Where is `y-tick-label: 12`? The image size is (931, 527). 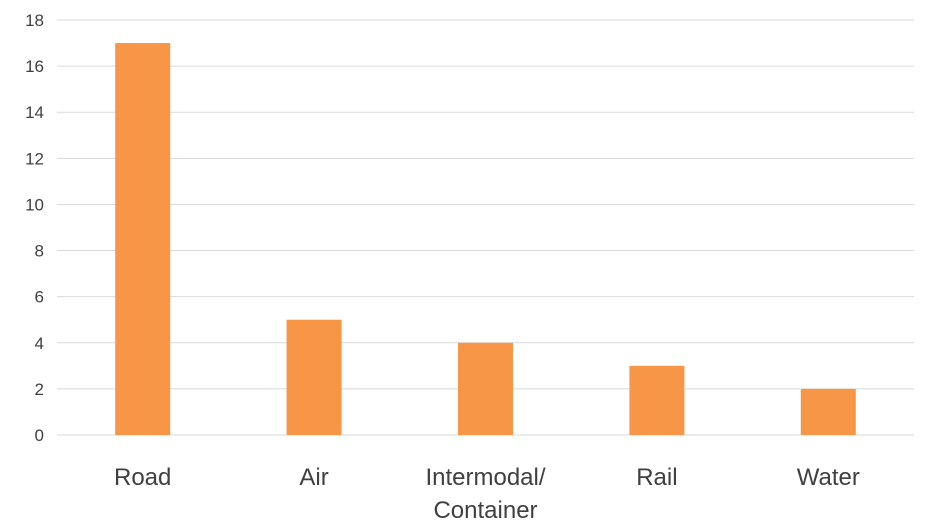
y-tick-label: 12 is located at coordinates (34, 158).